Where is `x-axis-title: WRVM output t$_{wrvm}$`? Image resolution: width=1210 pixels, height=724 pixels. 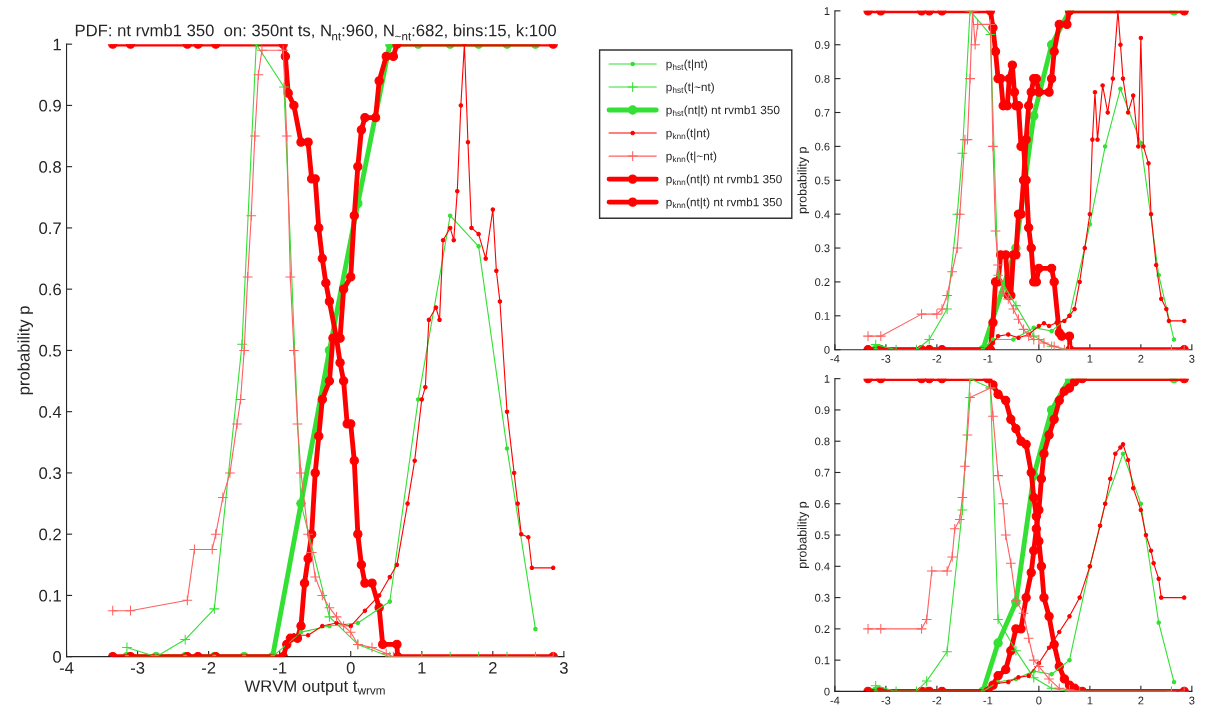 x-axis-title: WRVM output t$_{wrvm}$ is located at coordinates (314, 688).